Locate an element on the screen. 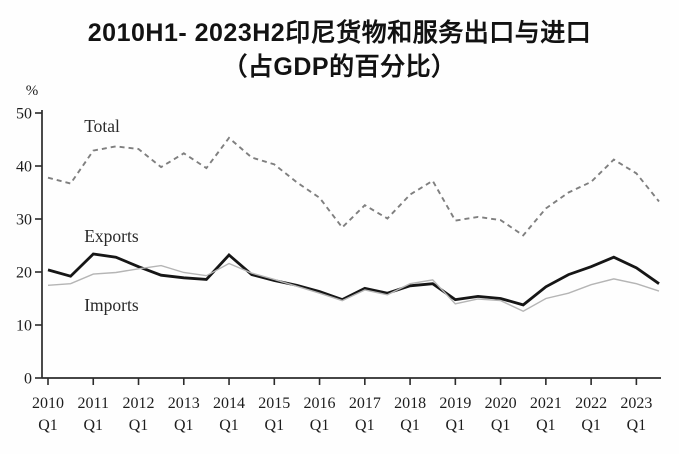  chart-title-line2: （占GDP的百分比） is located at coordinates (339, 67).